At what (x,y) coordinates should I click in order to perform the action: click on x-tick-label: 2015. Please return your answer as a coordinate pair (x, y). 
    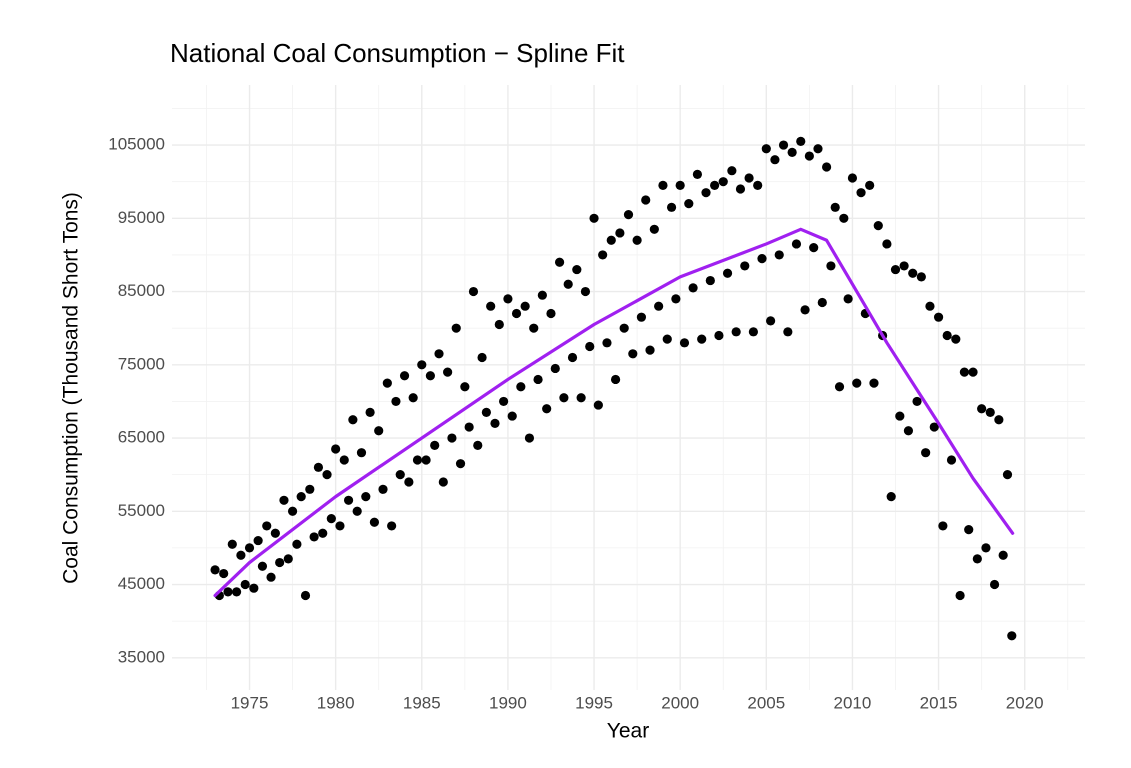
    Looking at the image, I should click on (939, 702).